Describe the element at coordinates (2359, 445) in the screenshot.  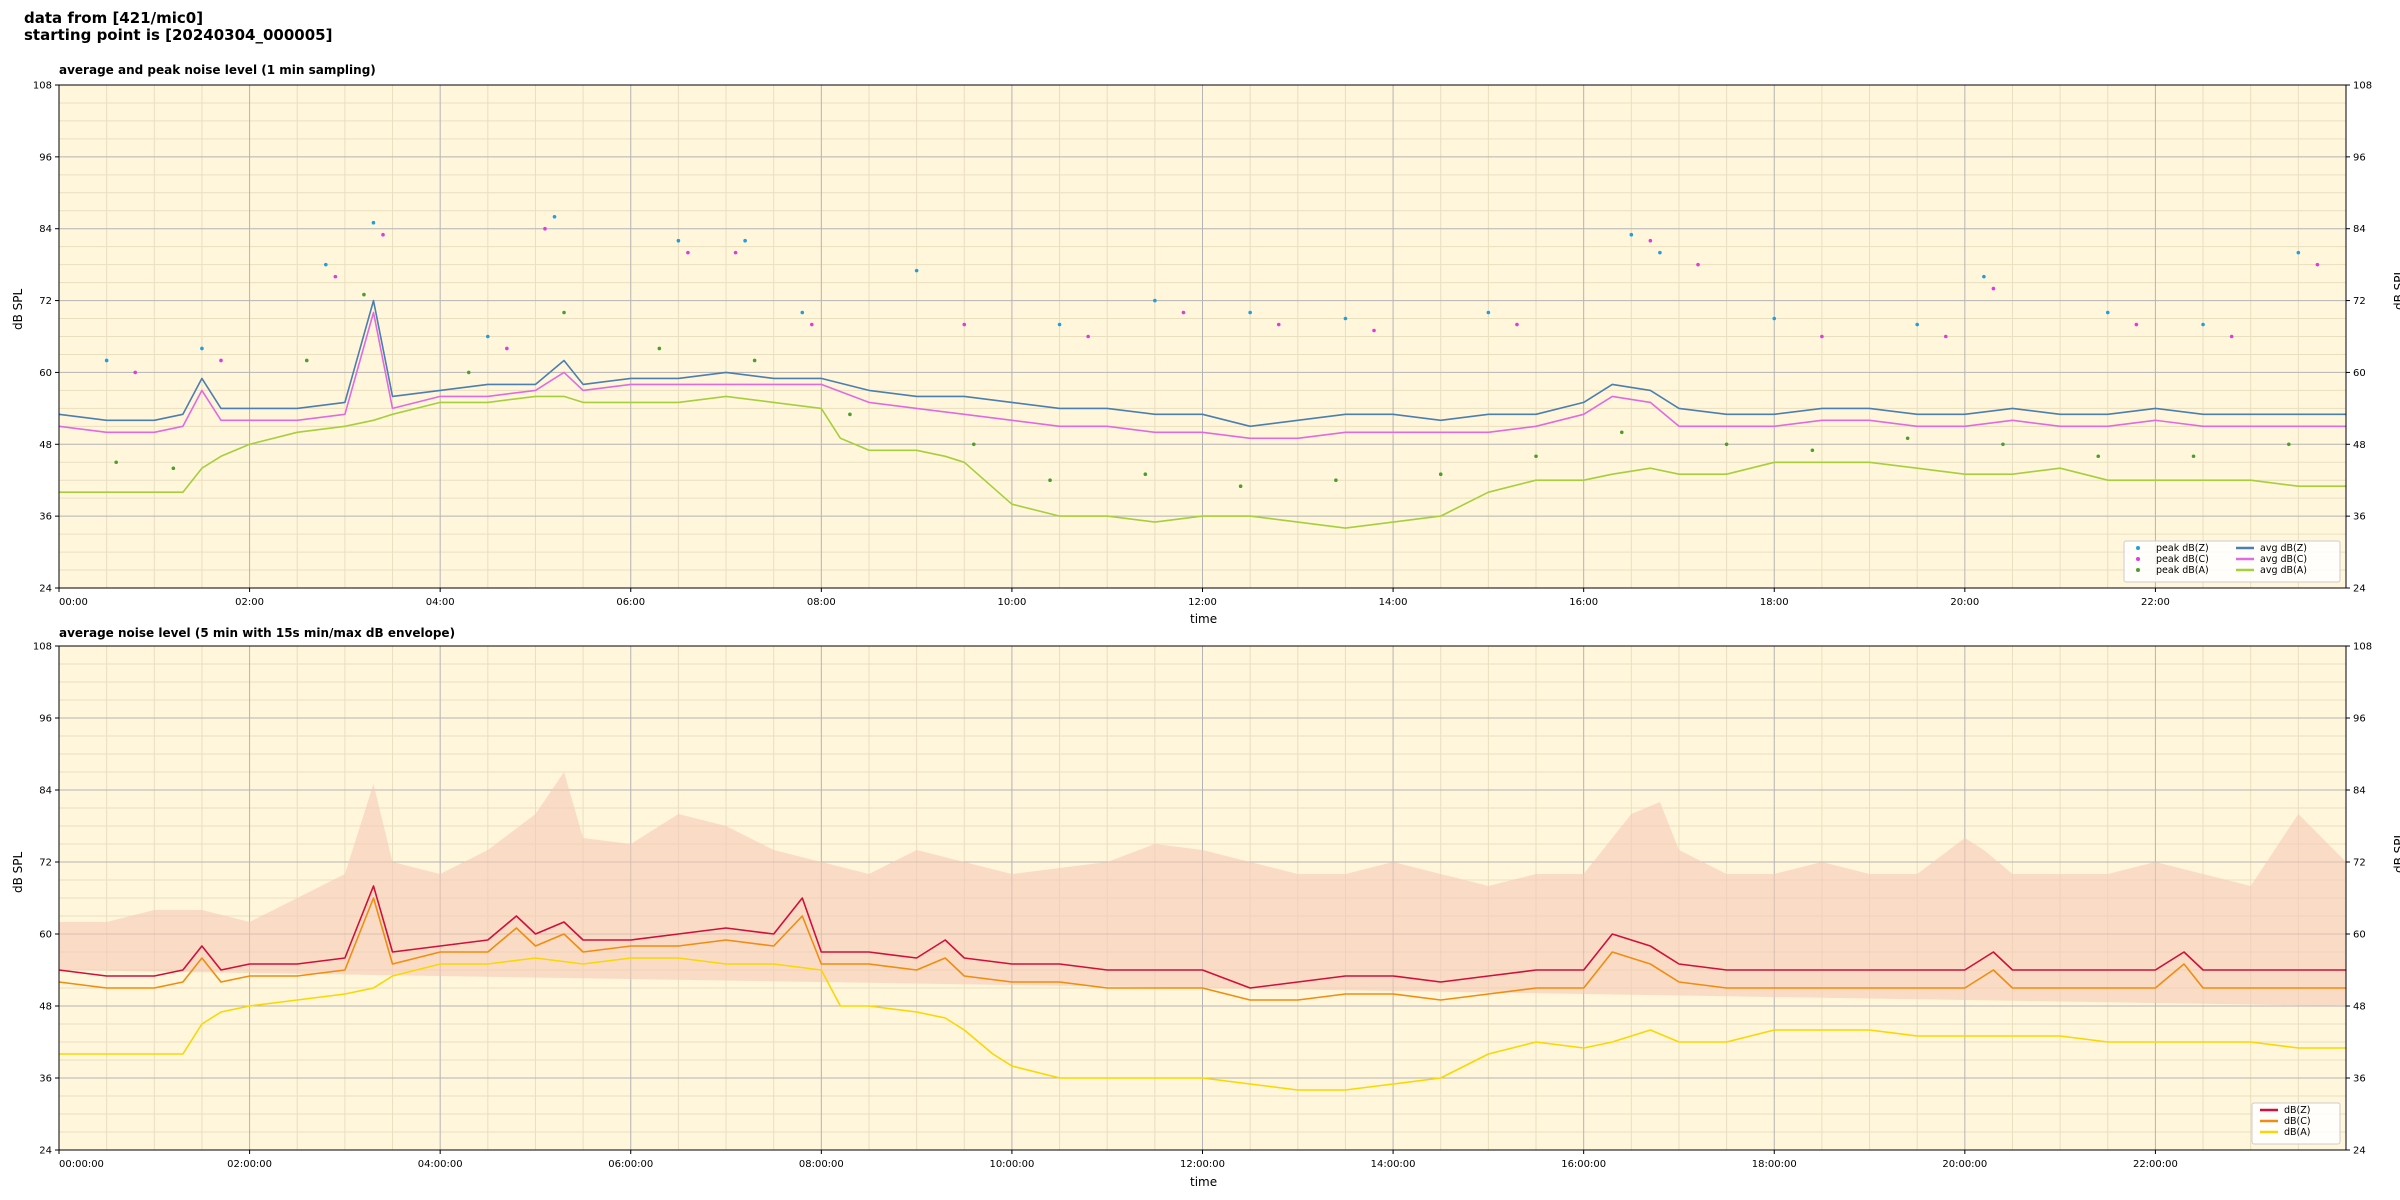
I see `y-tick-label-right: 48` at that location.